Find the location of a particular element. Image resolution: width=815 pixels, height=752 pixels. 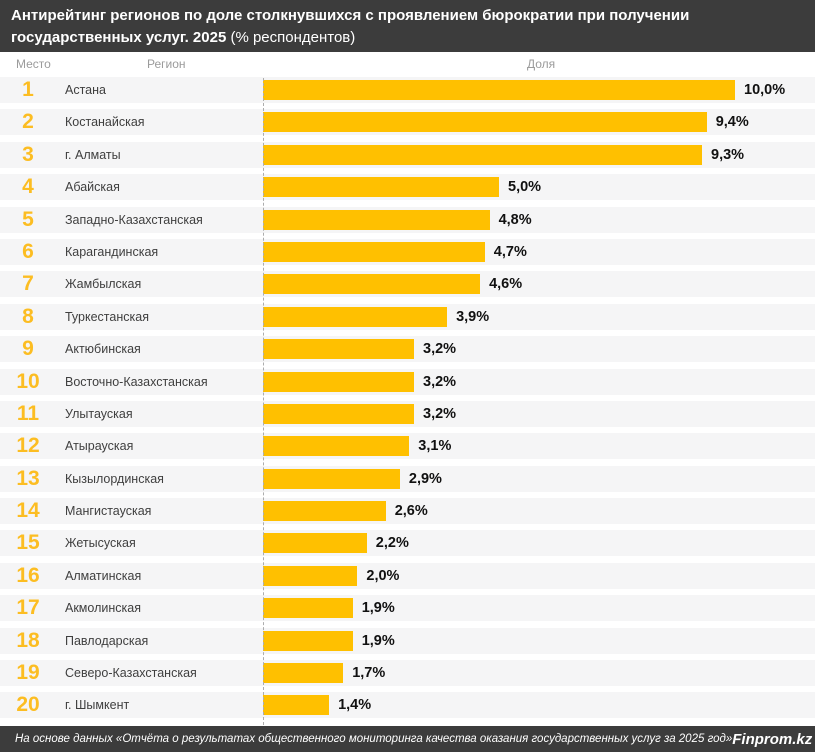

share-value-label: 10,0% is located at coordinates (765, 90).